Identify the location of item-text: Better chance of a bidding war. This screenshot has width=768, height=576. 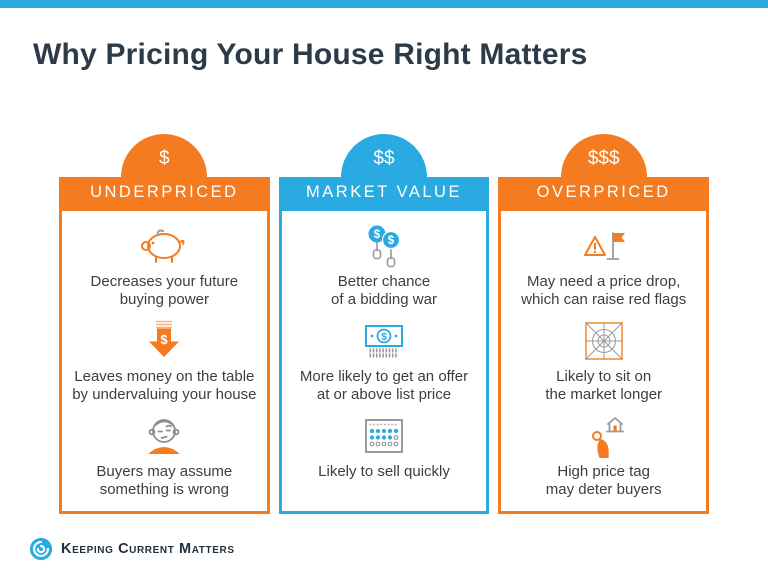
(384, 290).